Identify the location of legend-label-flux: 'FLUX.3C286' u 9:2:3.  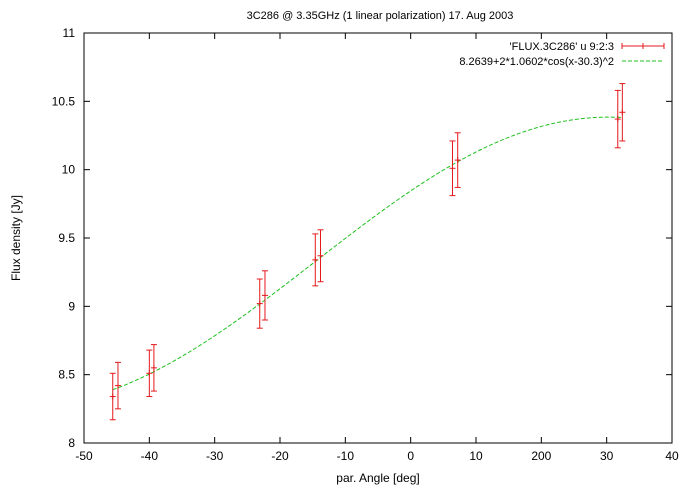
(562, 47).